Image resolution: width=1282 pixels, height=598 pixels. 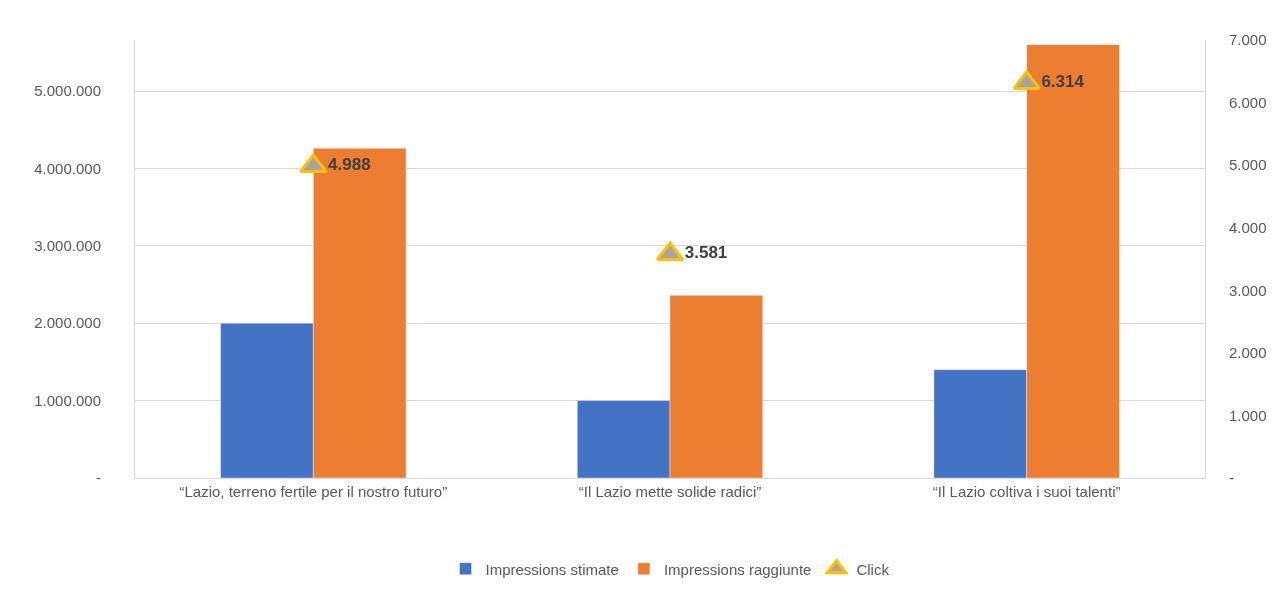 I want to click on y2-tick-label: 6.000, so click(x=1248, y=102).